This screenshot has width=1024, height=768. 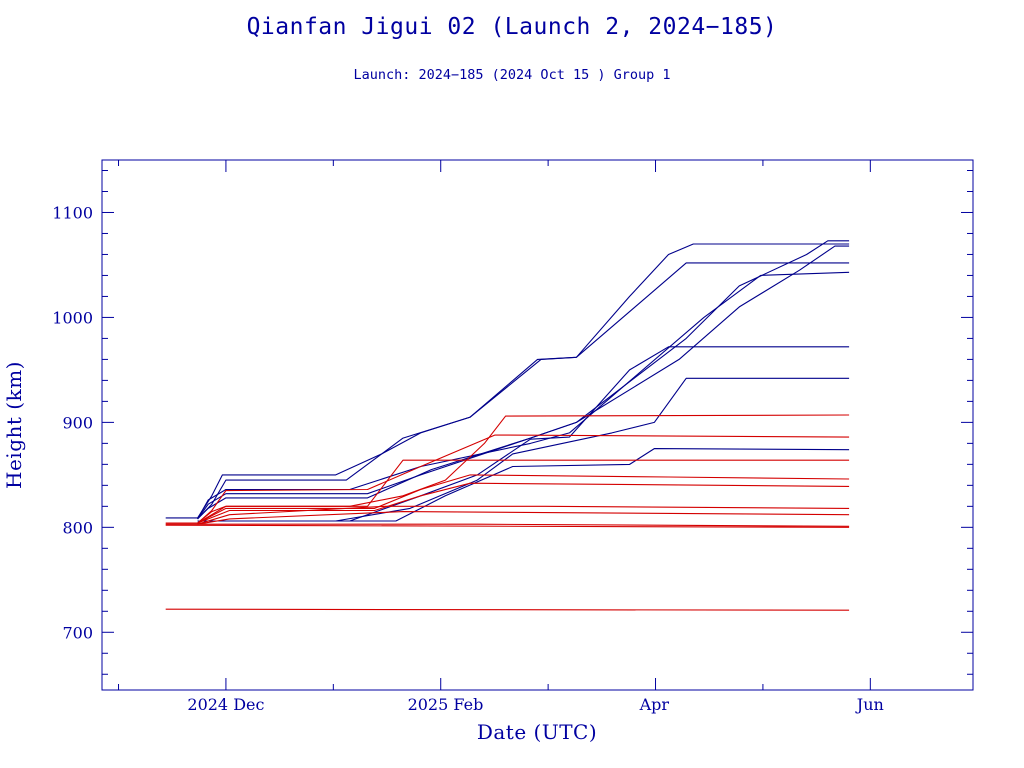 What do you see at coordinates (77, 422) in the screenshot?
I see `y-tick-label: 900` at bounding box center [77, 422].